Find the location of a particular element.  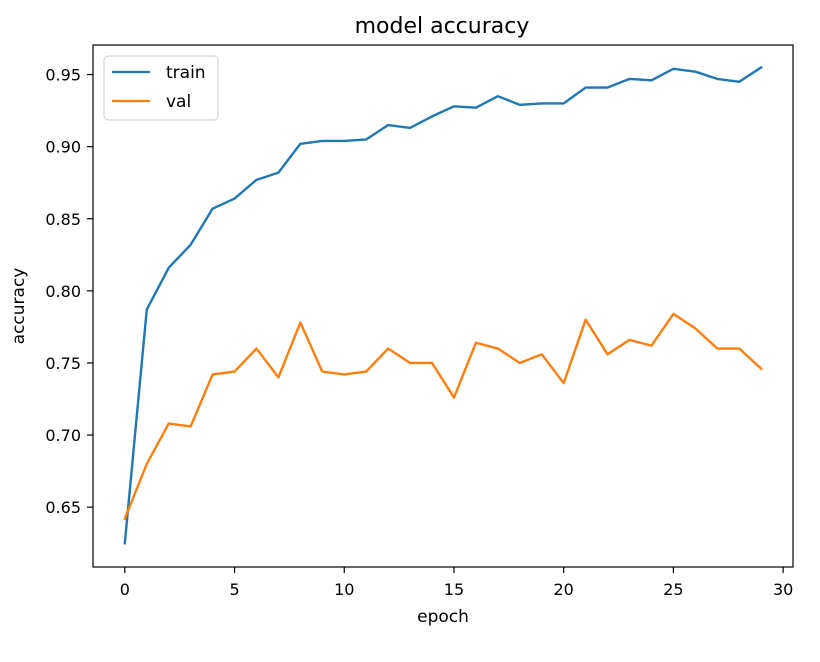

x-tick-label: 0 is located at coordinates (125, 589).